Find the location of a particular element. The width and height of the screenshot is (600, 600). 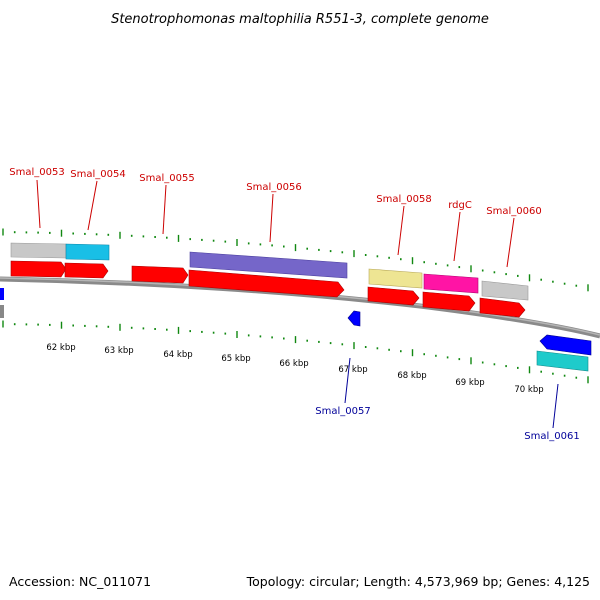

kbp-label-63: 63 kbp is located at coordinates (118, 351).